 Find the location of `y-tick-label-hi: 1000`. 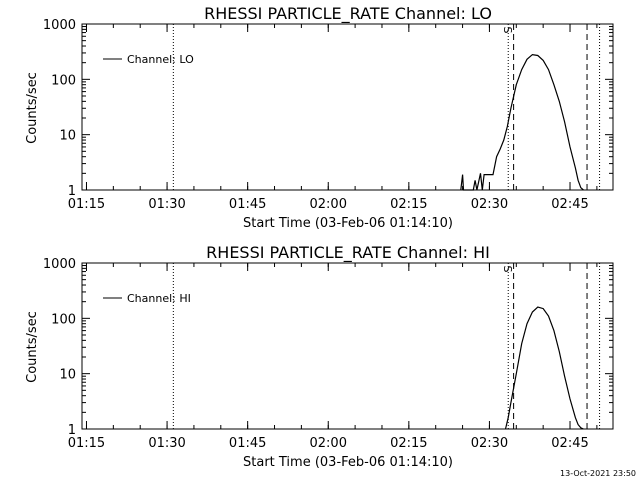

y-tick-label-hi: 1000 is located at coordinates (59, 264).